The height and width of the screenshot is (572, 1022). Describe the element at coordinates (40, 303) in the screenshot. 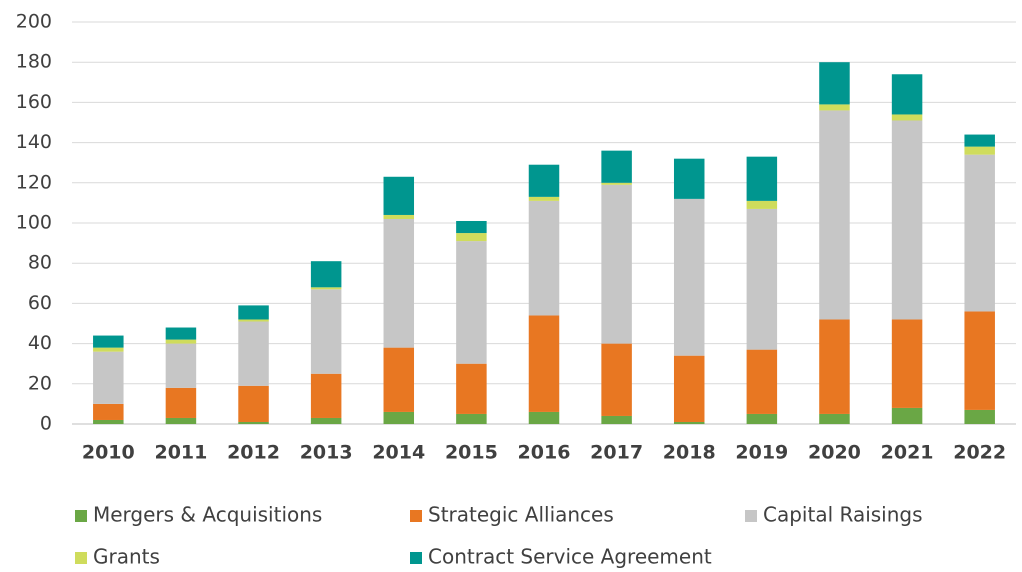

I see `y-tick-label: 60` at that location.